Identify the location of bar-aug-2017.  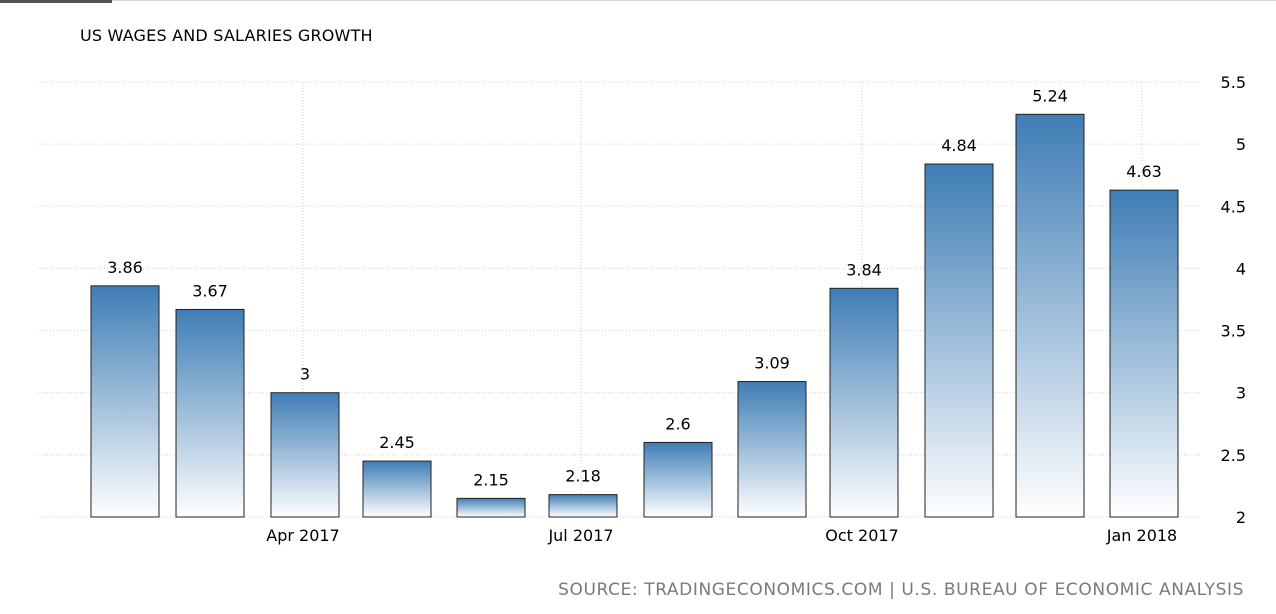
(678, 479).